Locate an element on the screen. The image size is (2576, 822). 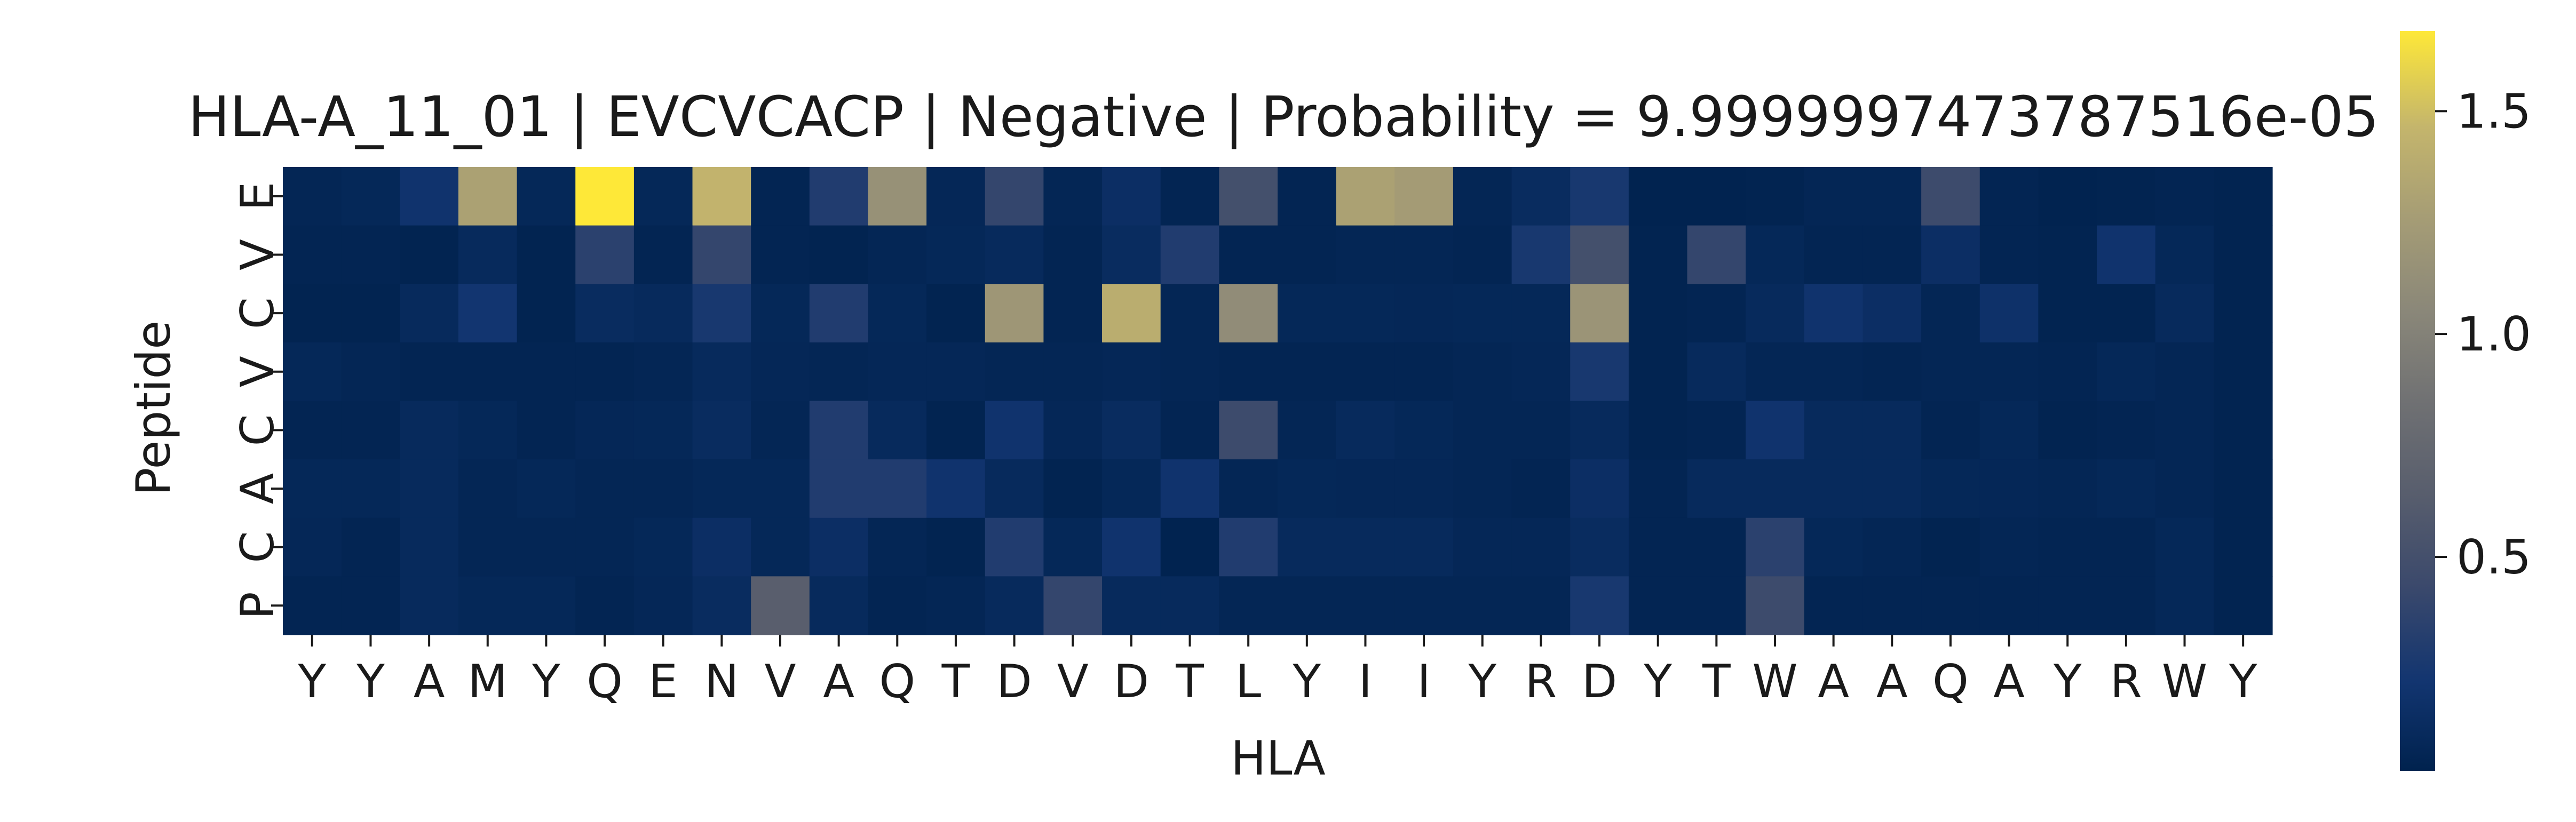
y-tick-label: C is located at coordinates (257, 313).